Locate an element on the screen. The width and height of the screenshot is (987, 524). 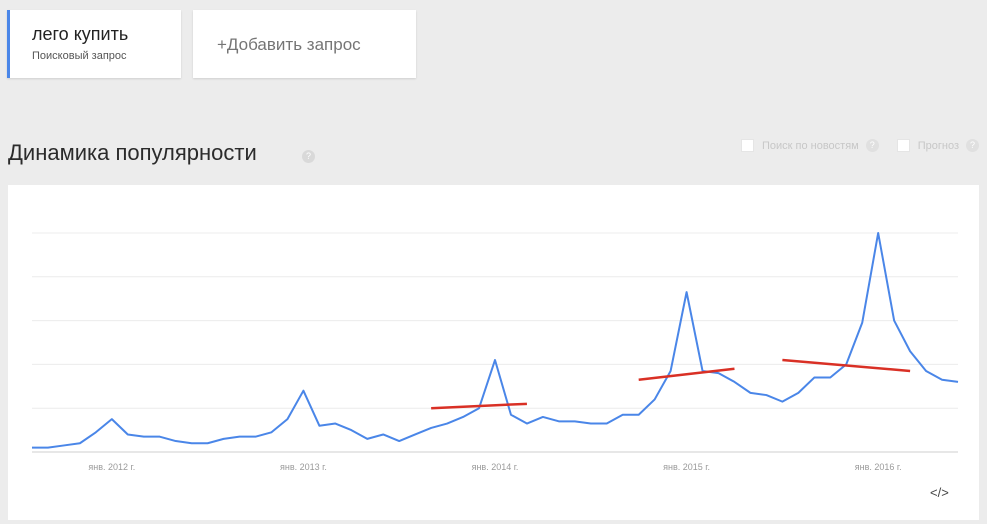
add-query-button: +Добавить запрос is located at coordinates (304, 44).